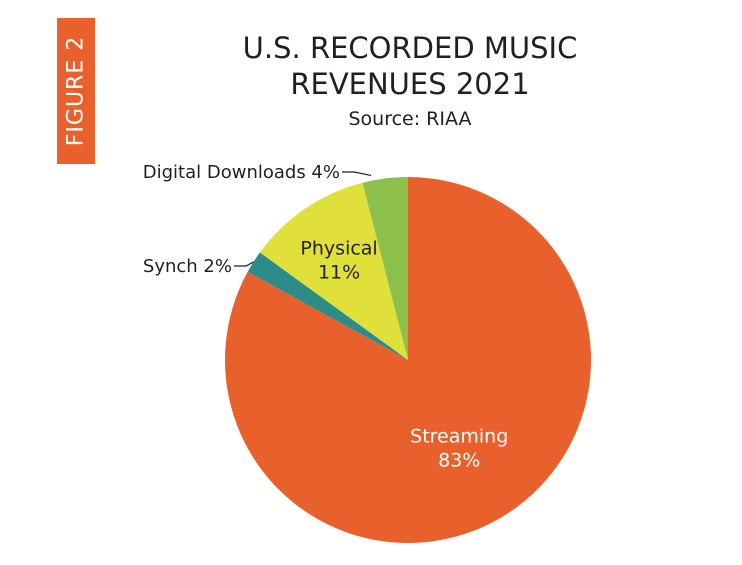  I want to click on slice-label-digital-downloads: Digital Downloads 4%, so click(241, 172).